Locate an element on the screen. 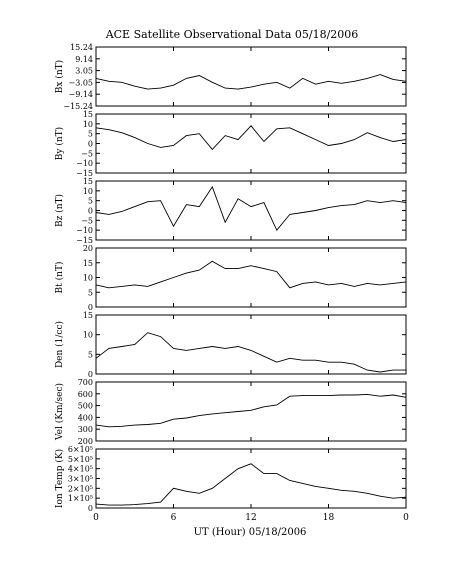  y-tick-label: 20 is located at coordinates (88, 248).